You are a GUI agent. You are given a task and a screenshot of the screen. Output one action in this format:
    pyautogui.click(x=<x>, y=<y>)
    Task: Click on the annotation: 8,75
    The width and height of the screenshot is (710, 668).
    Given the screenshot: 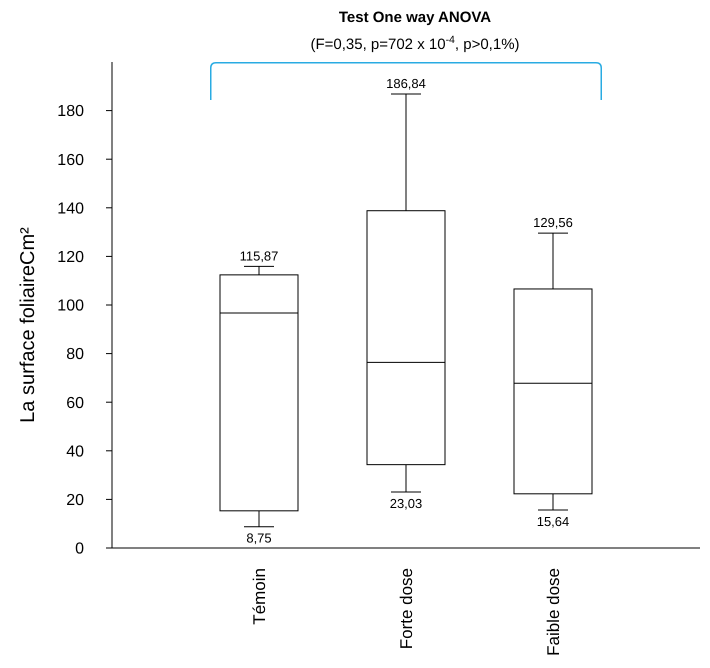 What is the action you would take?
    pyautogui.click(x=259, y=538)
    